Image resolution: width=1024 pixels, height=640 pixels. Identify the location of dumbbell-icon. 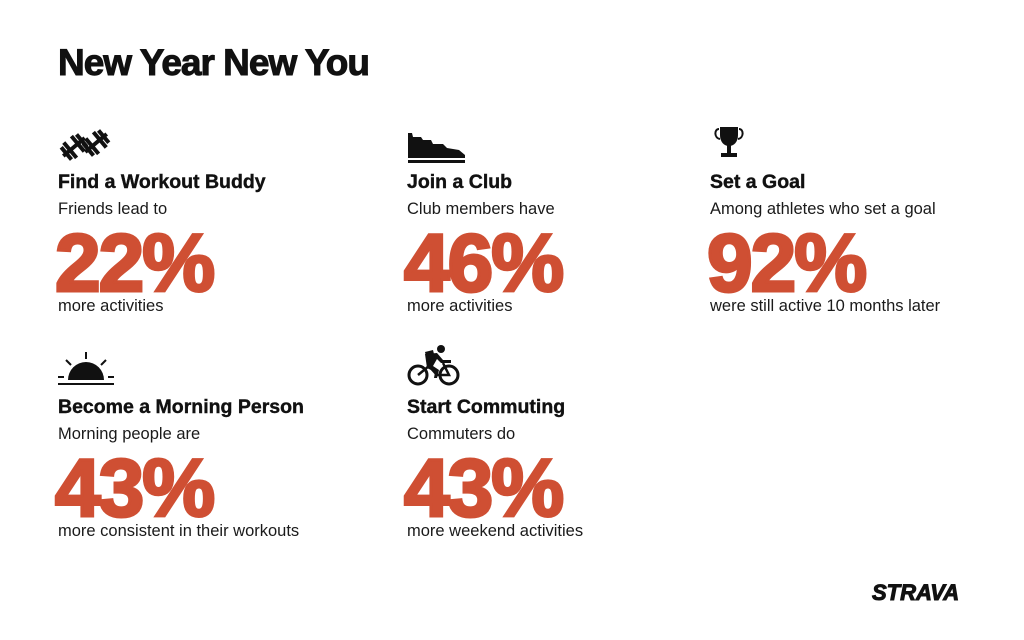
(85, 145).